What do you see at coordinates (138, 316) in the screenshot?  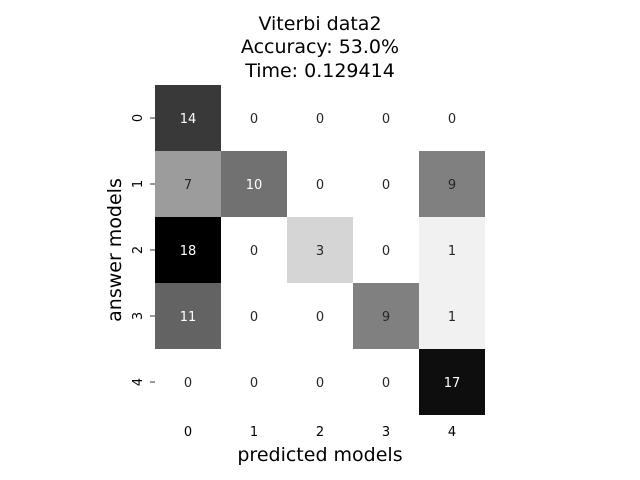 I see `y-tick-label: 3` at bounding box center [138, 316].